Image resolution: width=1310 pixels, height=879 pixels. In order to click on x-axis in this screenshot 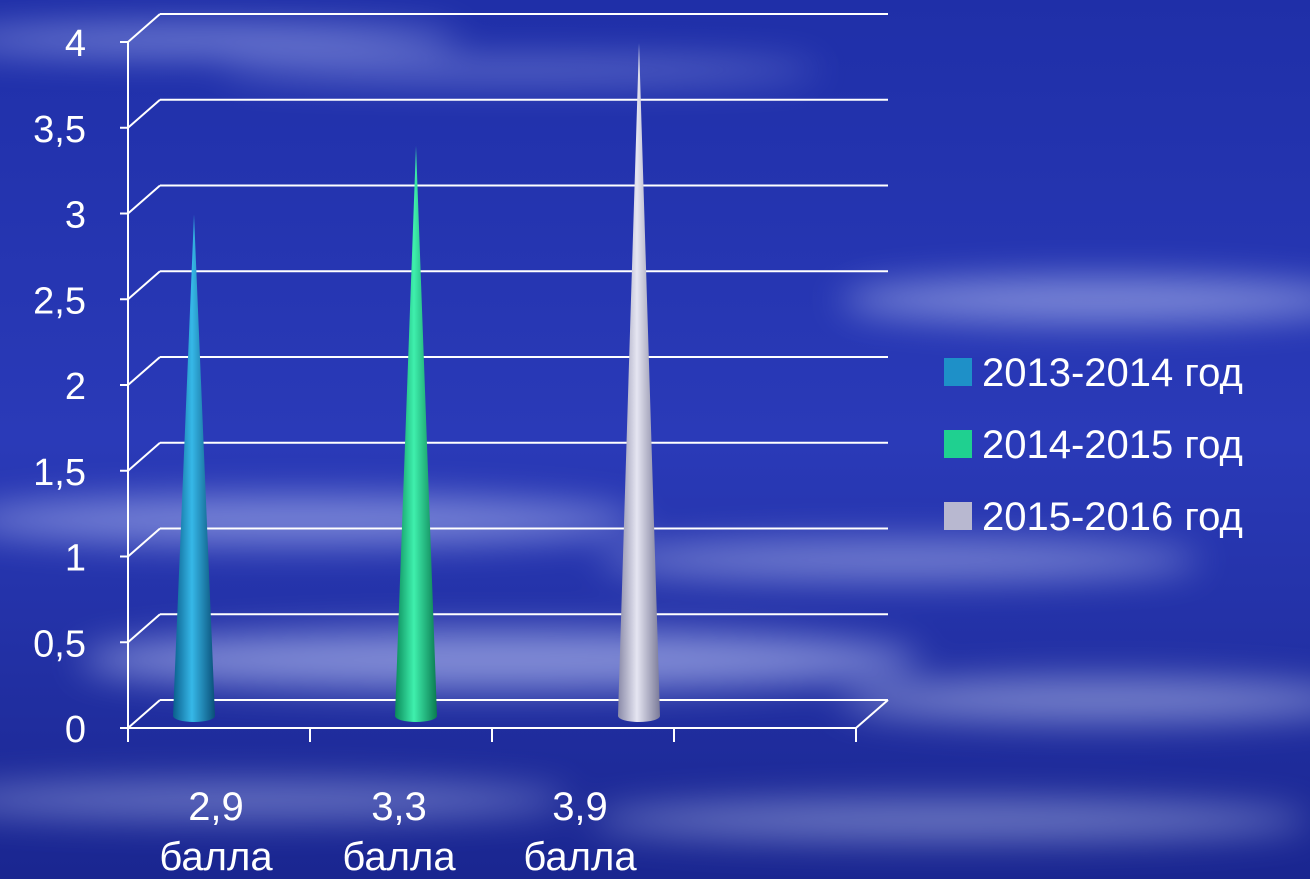, I will do `click(492, 734)`.